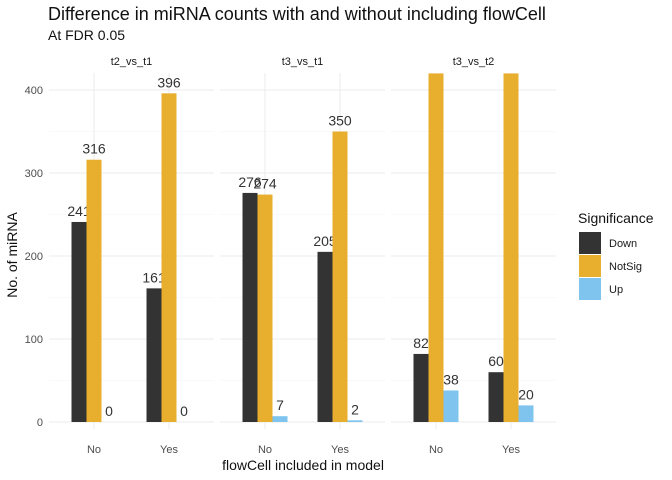 The width and height of the screenshot is (672, 480). What do you see at coordinates (34, 174) in the screenshot?
I see `y-tick-label: 300` at bounding box center [34, 174].